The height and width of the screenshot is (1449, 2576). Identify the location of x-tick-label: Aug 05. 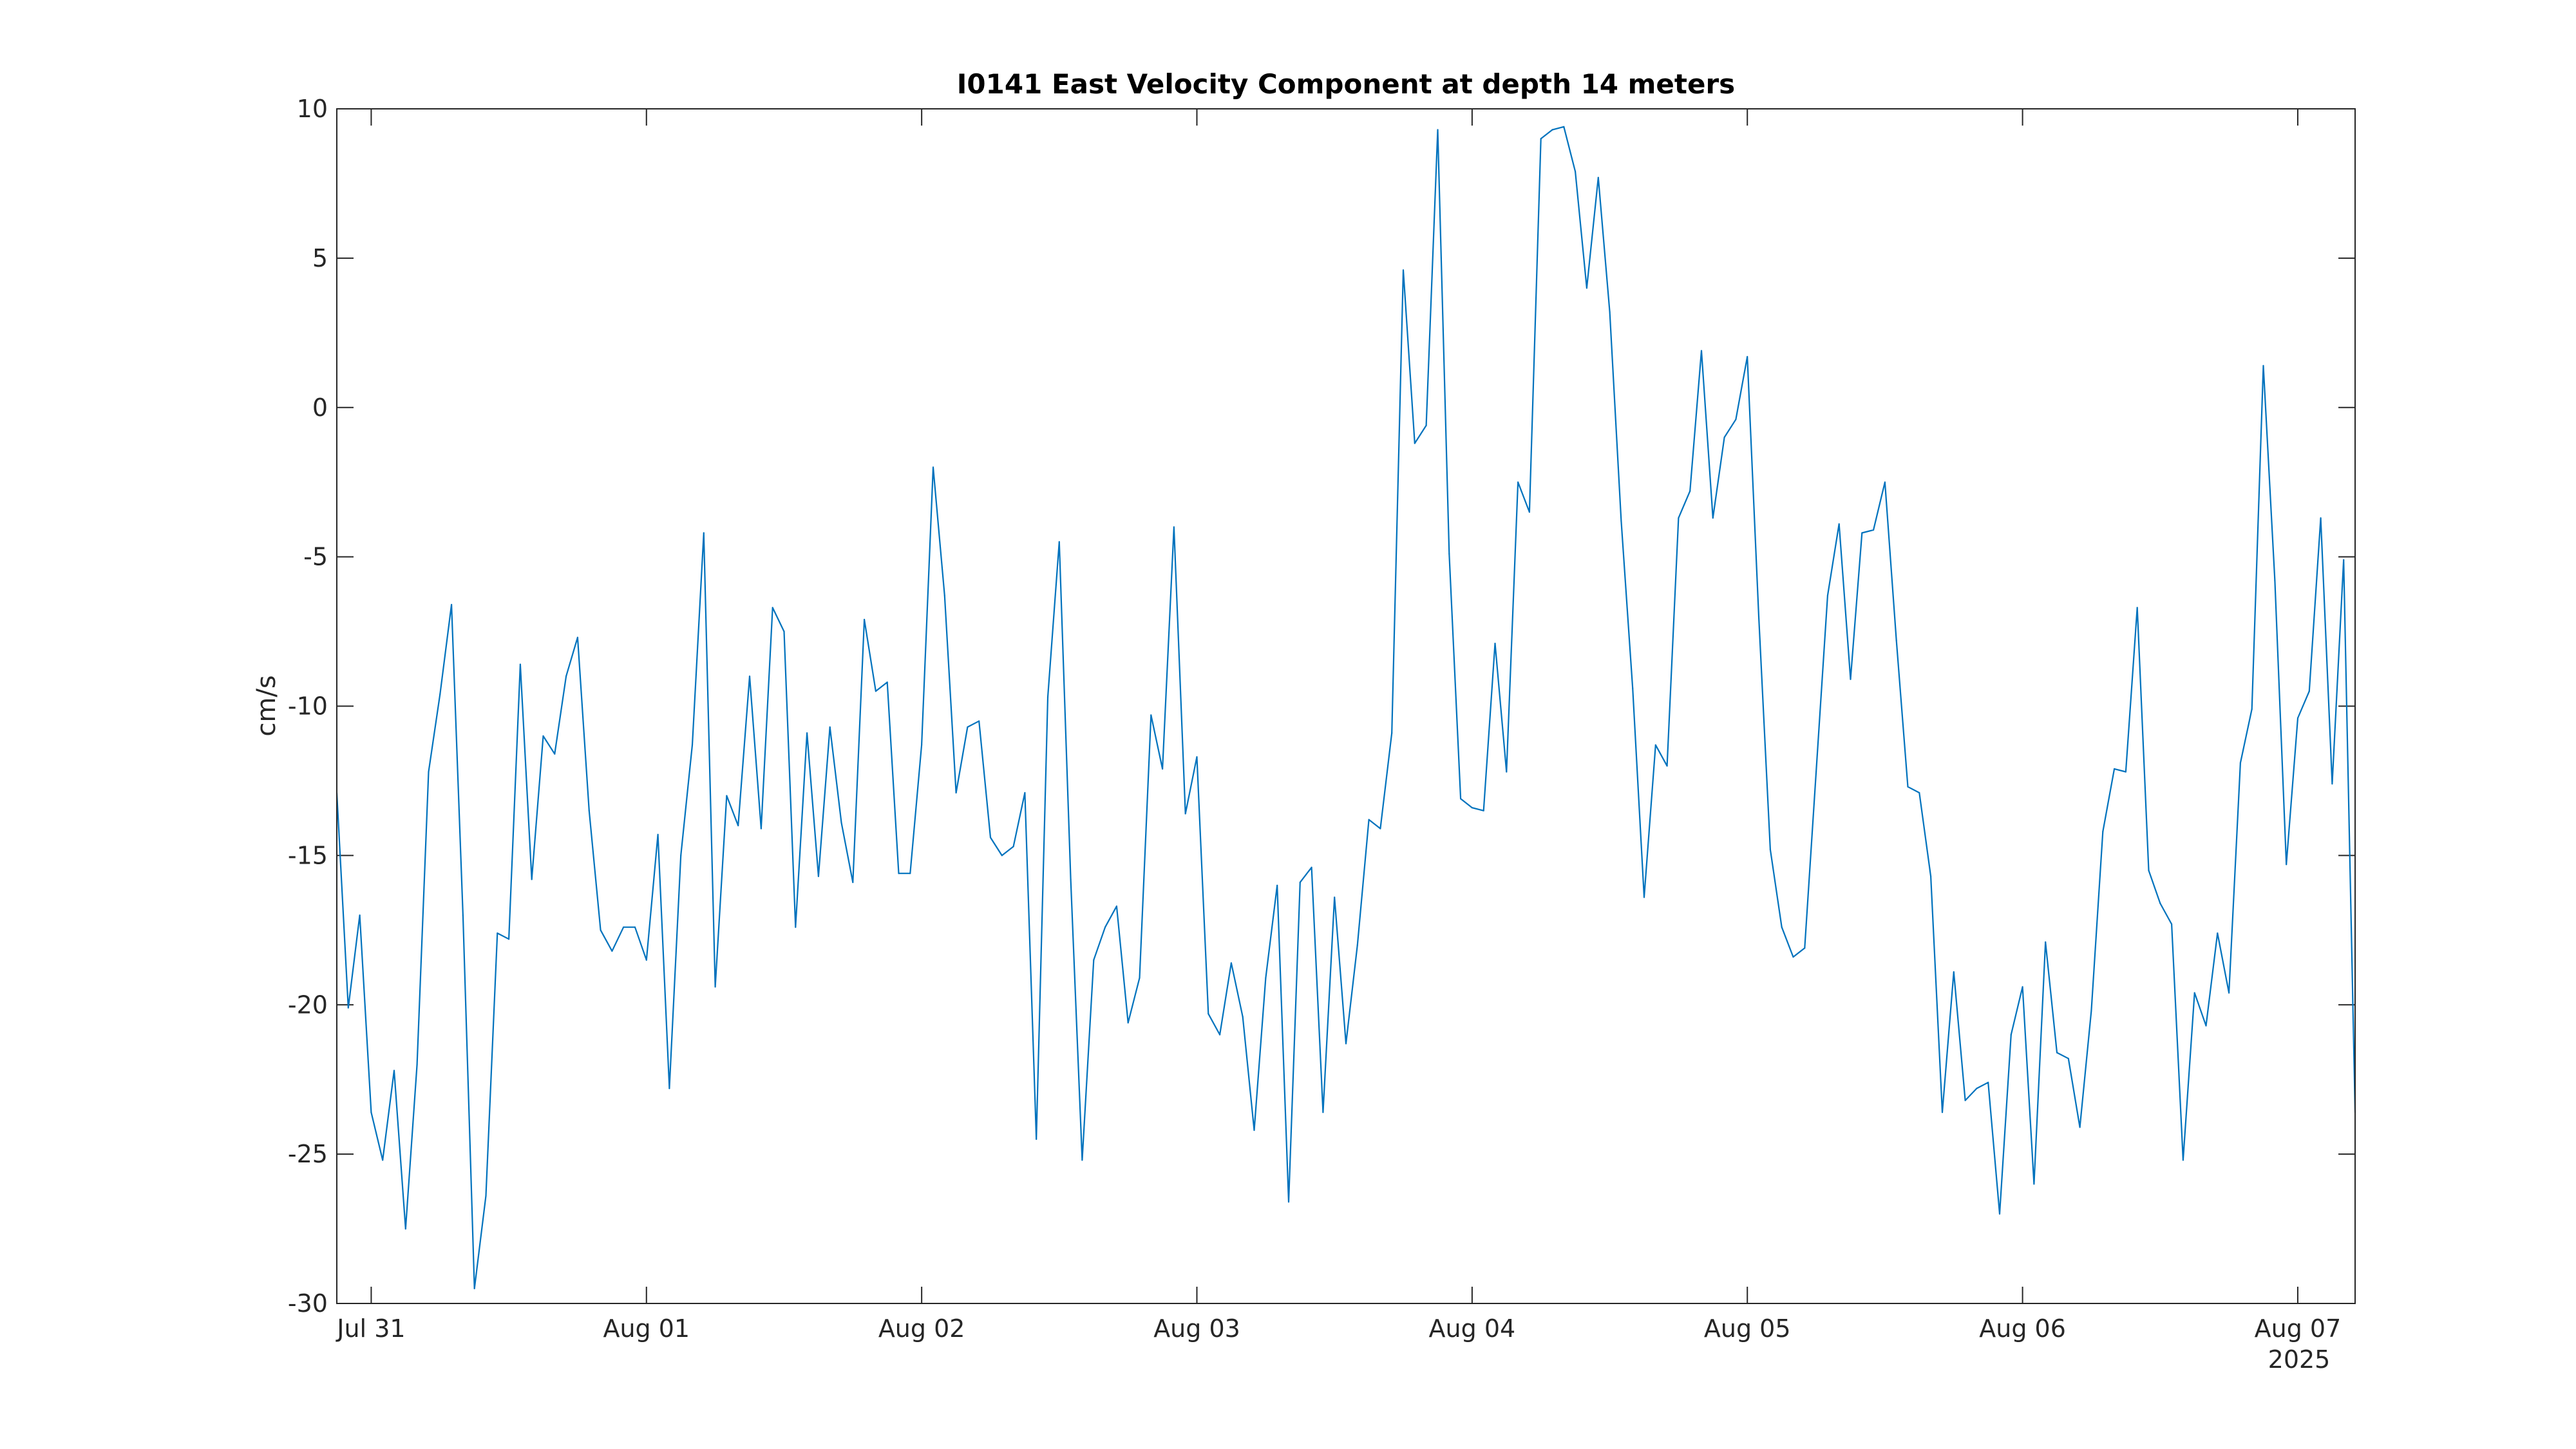
(1748, 1329).